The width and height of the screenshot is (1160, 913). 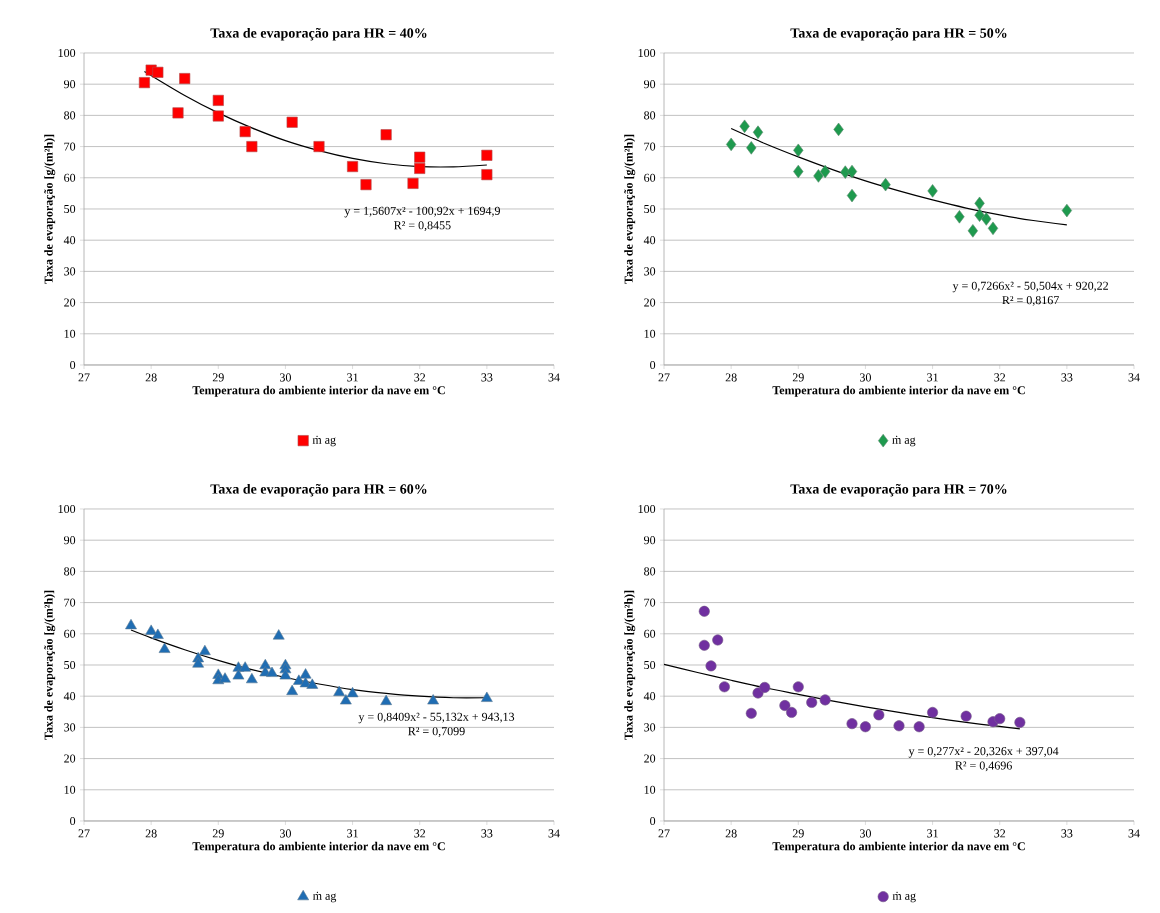 I want to click on annotation: y = 0,8409x² - 55,132x + 943,13, so click(x=436, y=718).